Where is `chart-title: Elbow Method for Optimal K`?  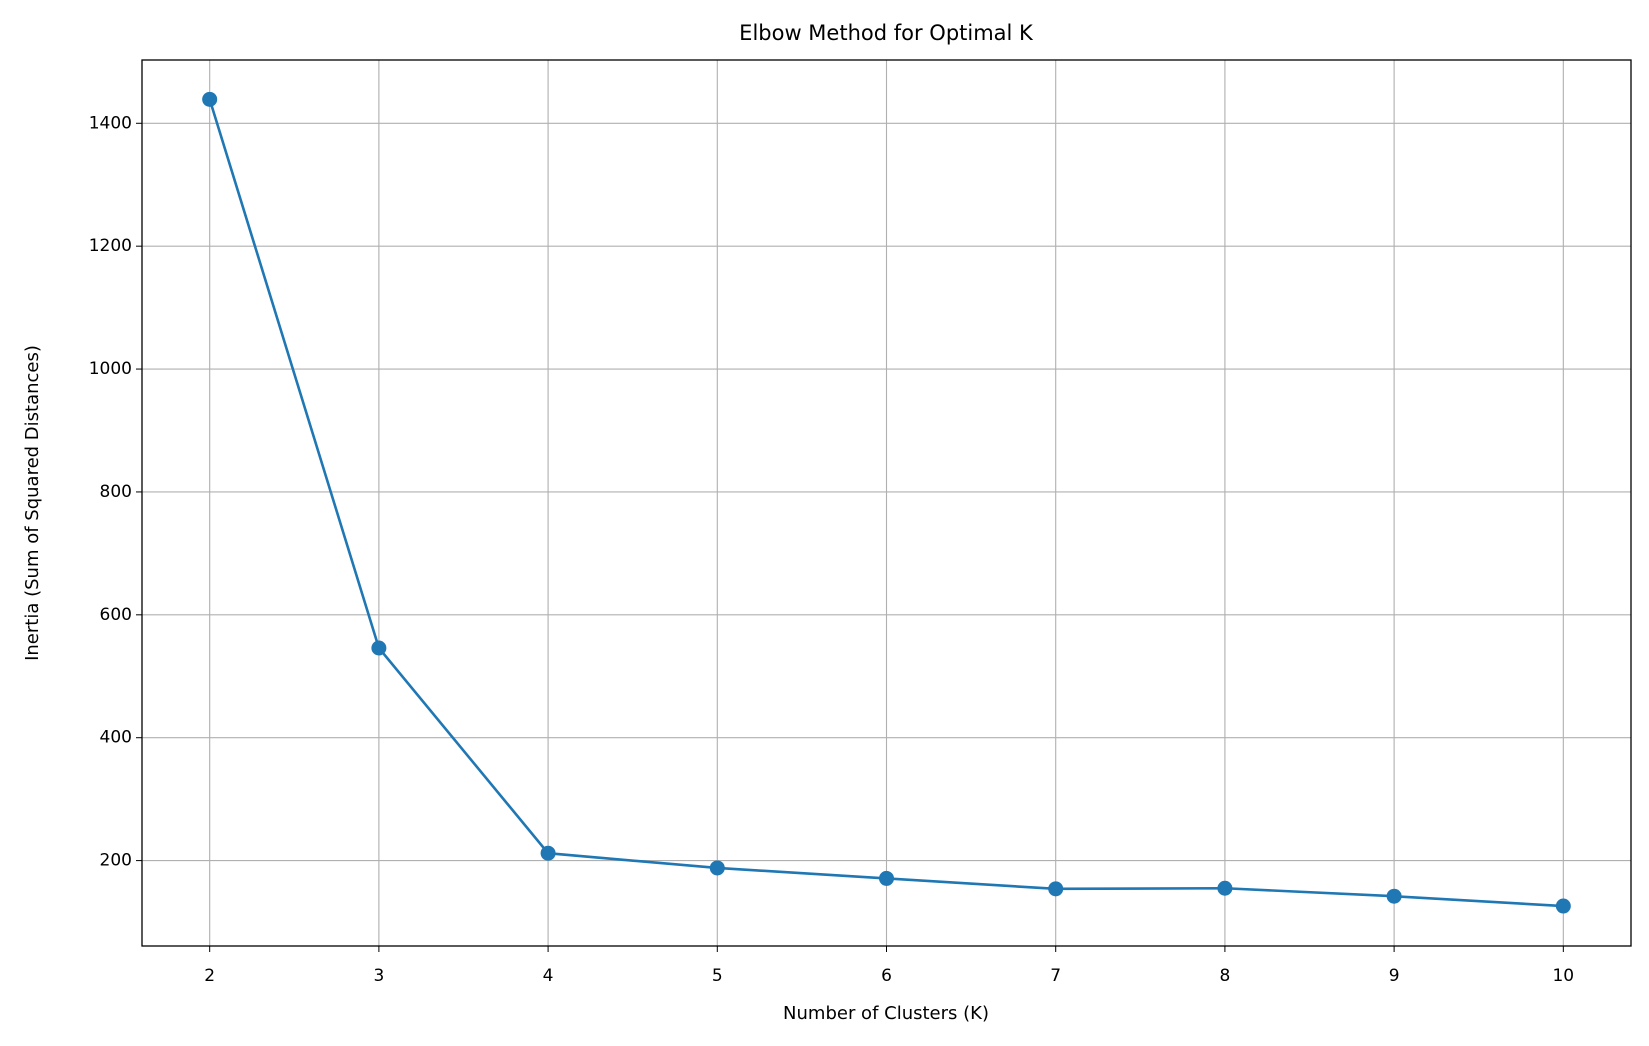 chart-title: Elbow Method for Optimal K is located at coordinates (886, 33).